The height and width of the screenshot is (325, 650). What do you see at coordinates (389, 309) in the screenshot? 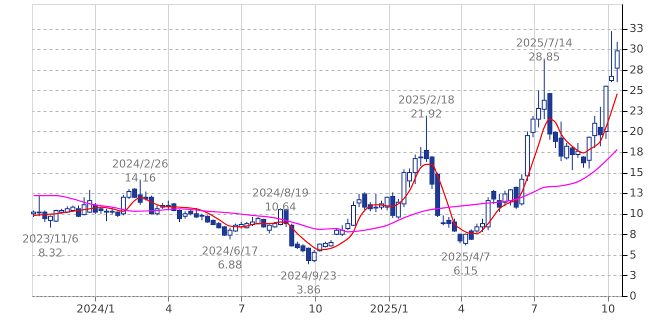
I see `x-tick-label: 2025/1` at bounding box center [389, 309].